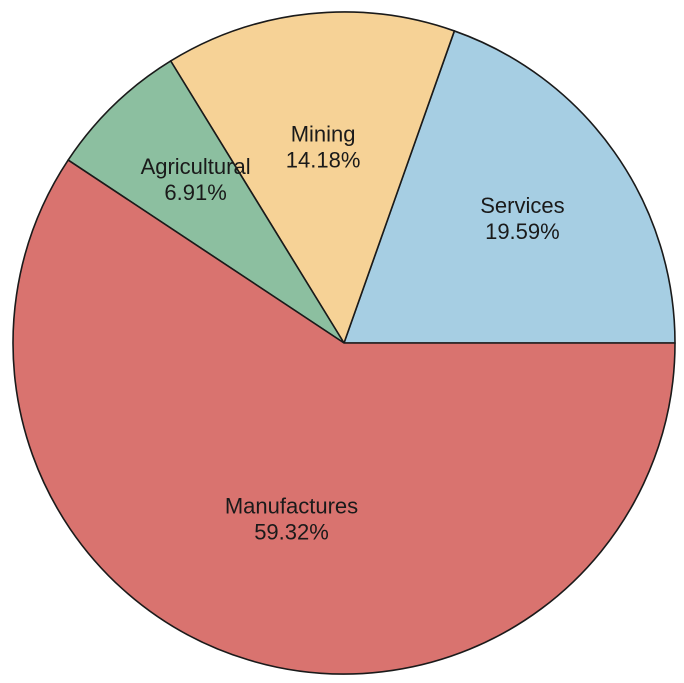 The image size is (684, 683). Describe the element at coordinates (522, 231) in the screenshot. I see `slice-value-services: 19.59%` at that location.